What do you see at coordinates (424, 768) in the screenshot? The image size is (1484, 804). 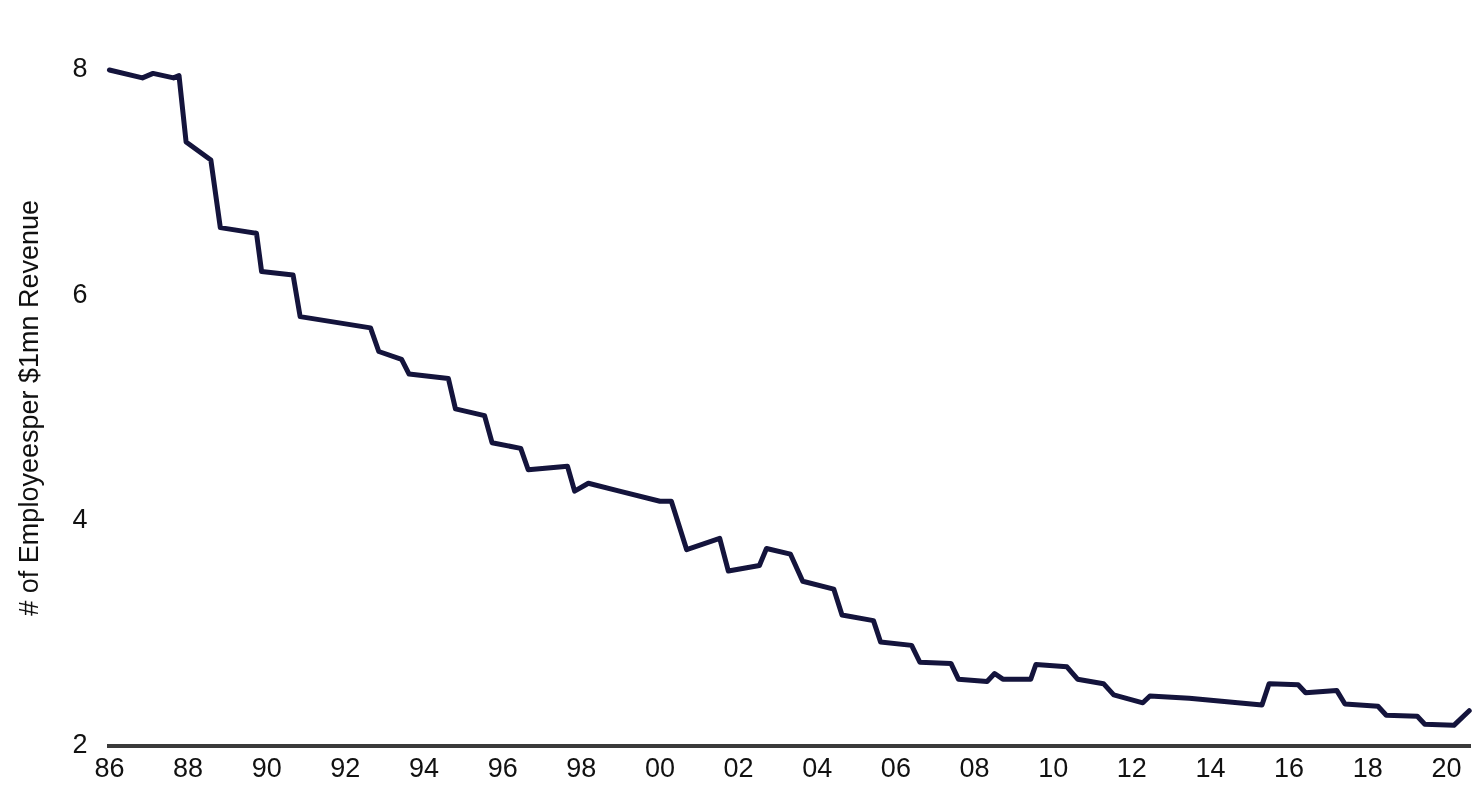 I see `x-tick-label: 94` at bounding box center [424, 768].